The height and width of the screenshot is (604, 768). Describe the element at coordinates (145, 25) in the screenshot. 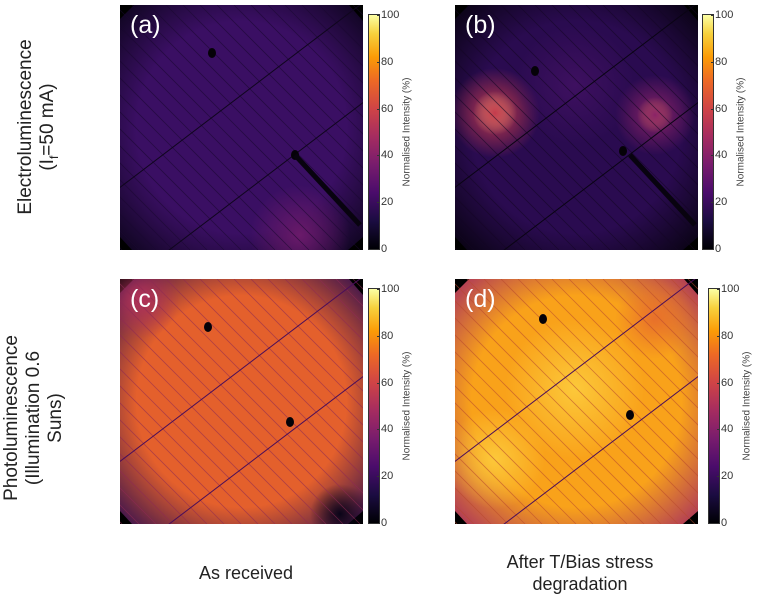

I see `panel-label: (a)` at that location.